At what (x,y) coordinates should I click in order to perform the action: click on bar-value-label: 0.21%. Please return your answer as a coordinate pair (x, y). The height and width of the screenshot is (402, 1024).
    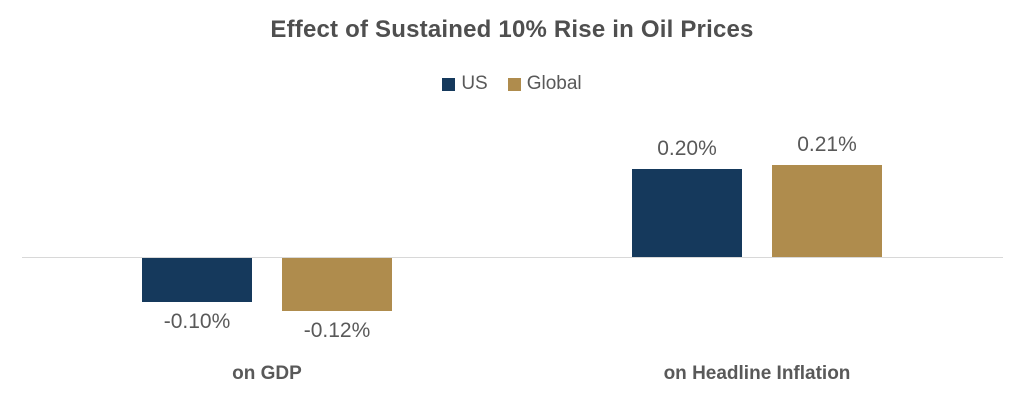
    Looking at the image, I should click on (827, 144).